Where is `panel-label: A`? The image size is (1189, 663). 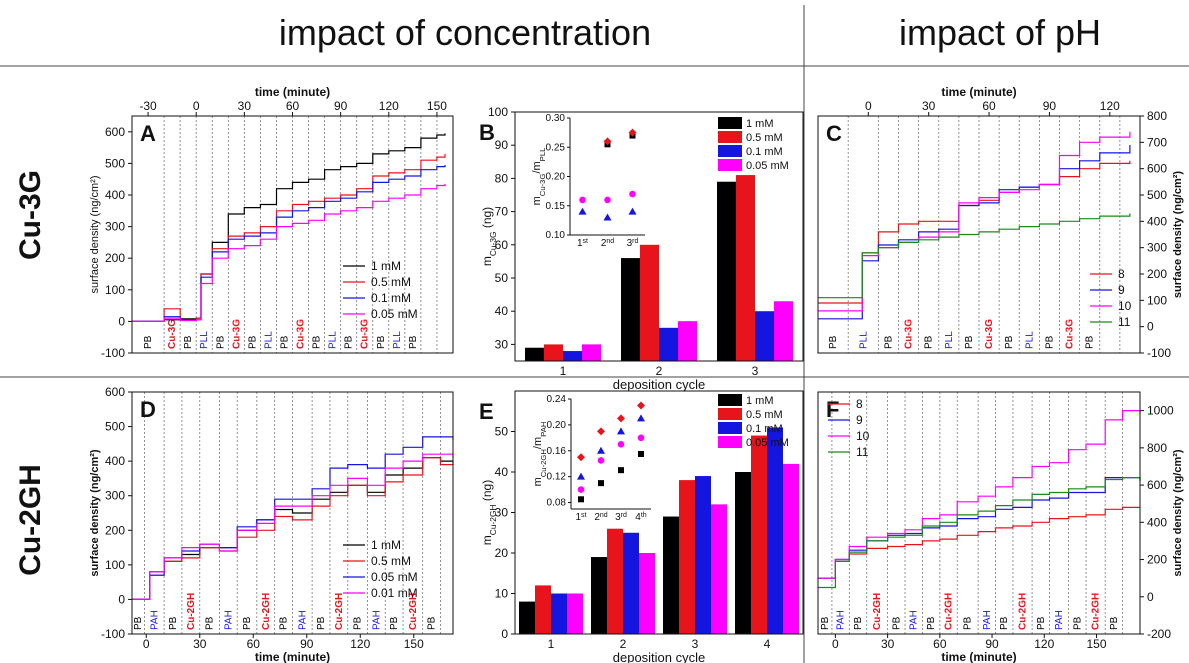
panel-label: A is located at coordinates (148, 133).